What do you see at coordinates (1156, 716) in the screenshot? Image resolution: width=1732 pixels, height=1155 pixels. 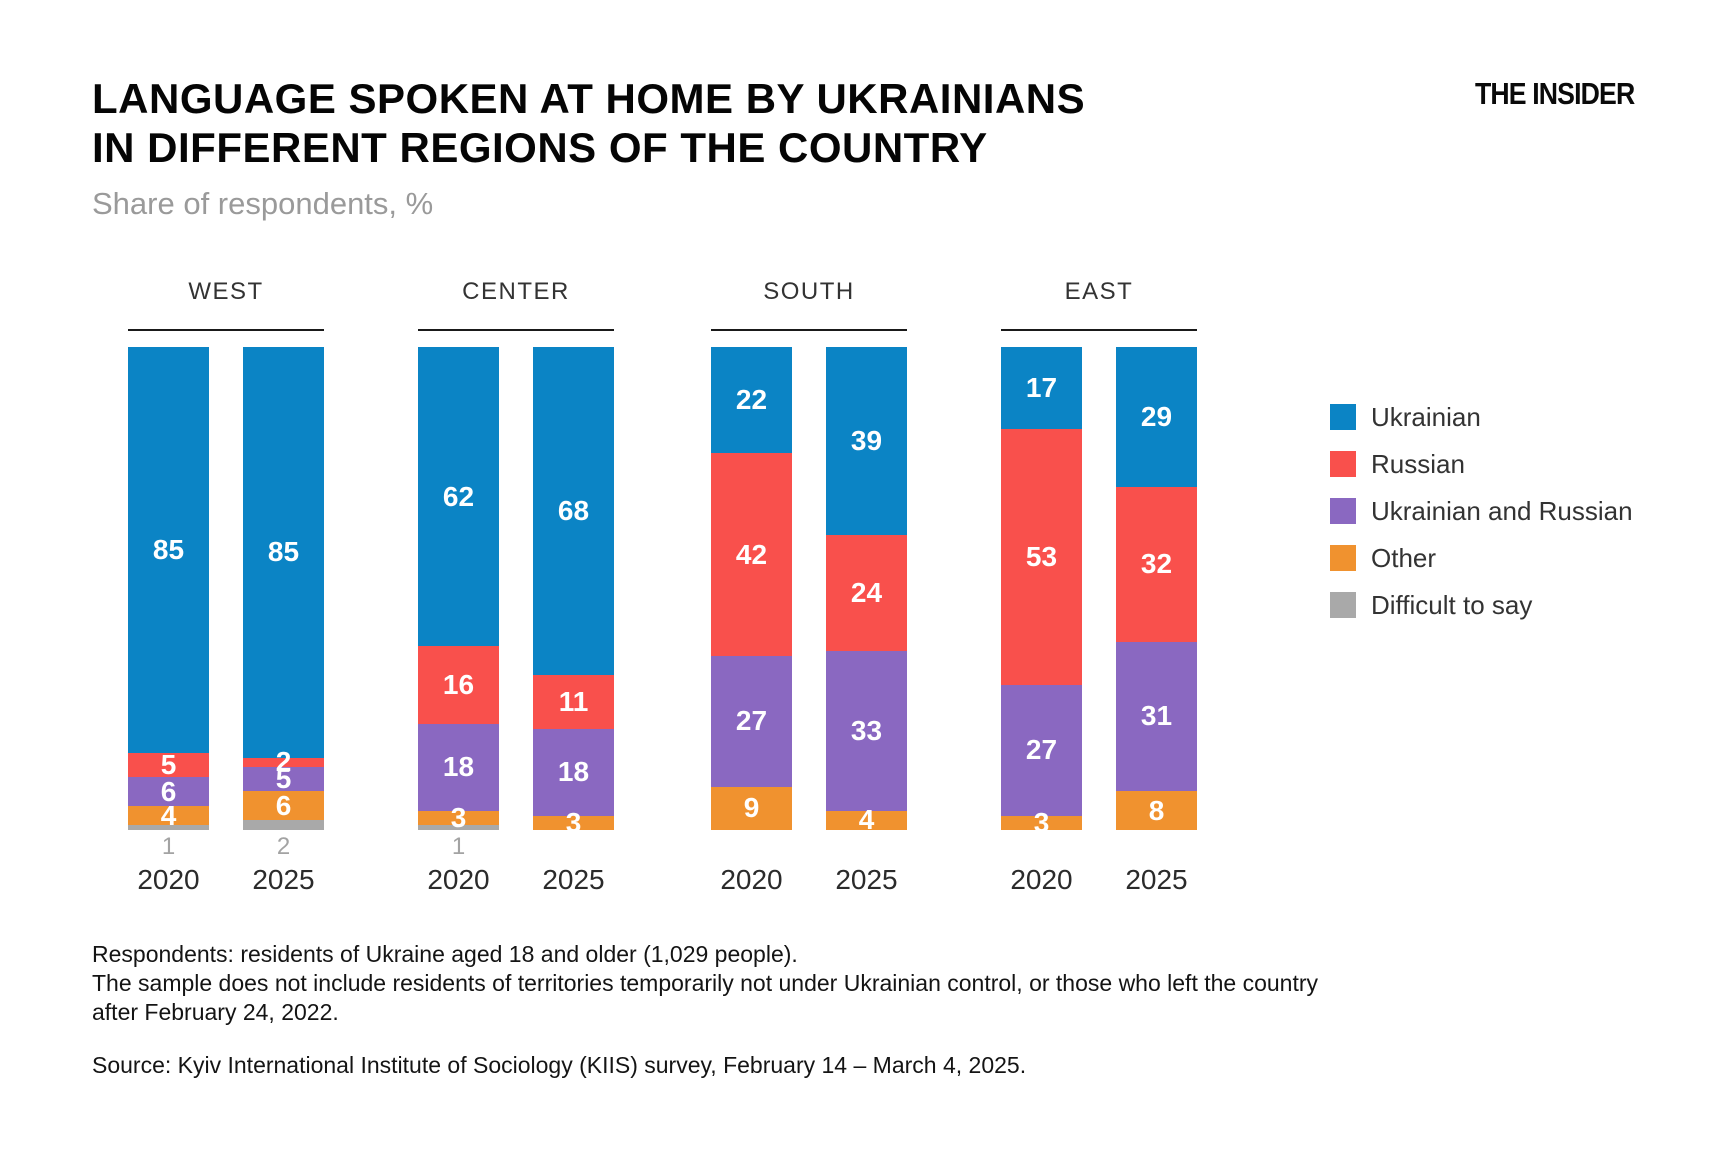 I see `segment-value: 31` at bounding box center [1156, 716].